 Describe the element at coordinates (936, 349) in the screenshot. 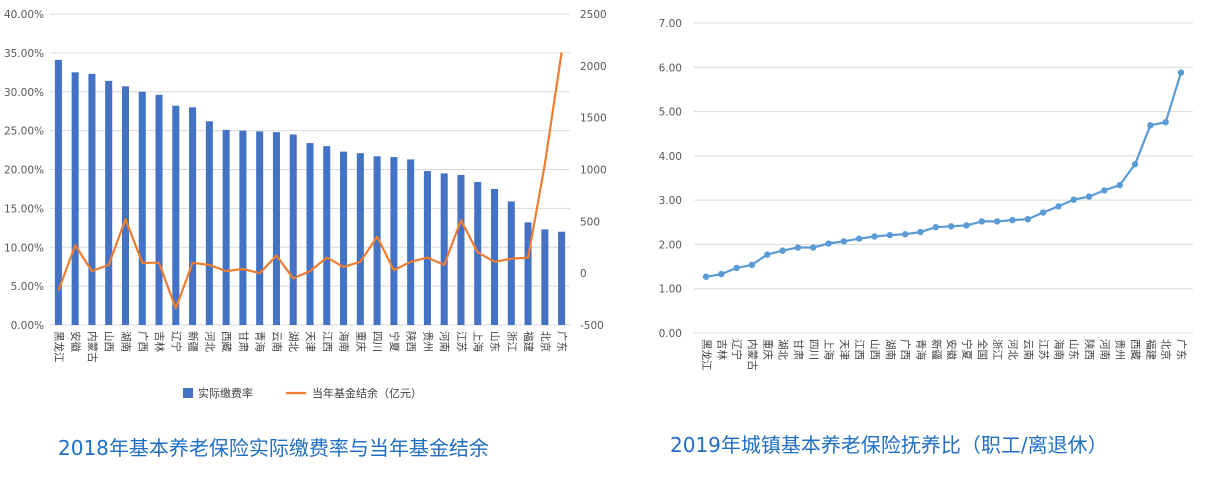

I see `right-x-tick-label: 新疆` at that location.